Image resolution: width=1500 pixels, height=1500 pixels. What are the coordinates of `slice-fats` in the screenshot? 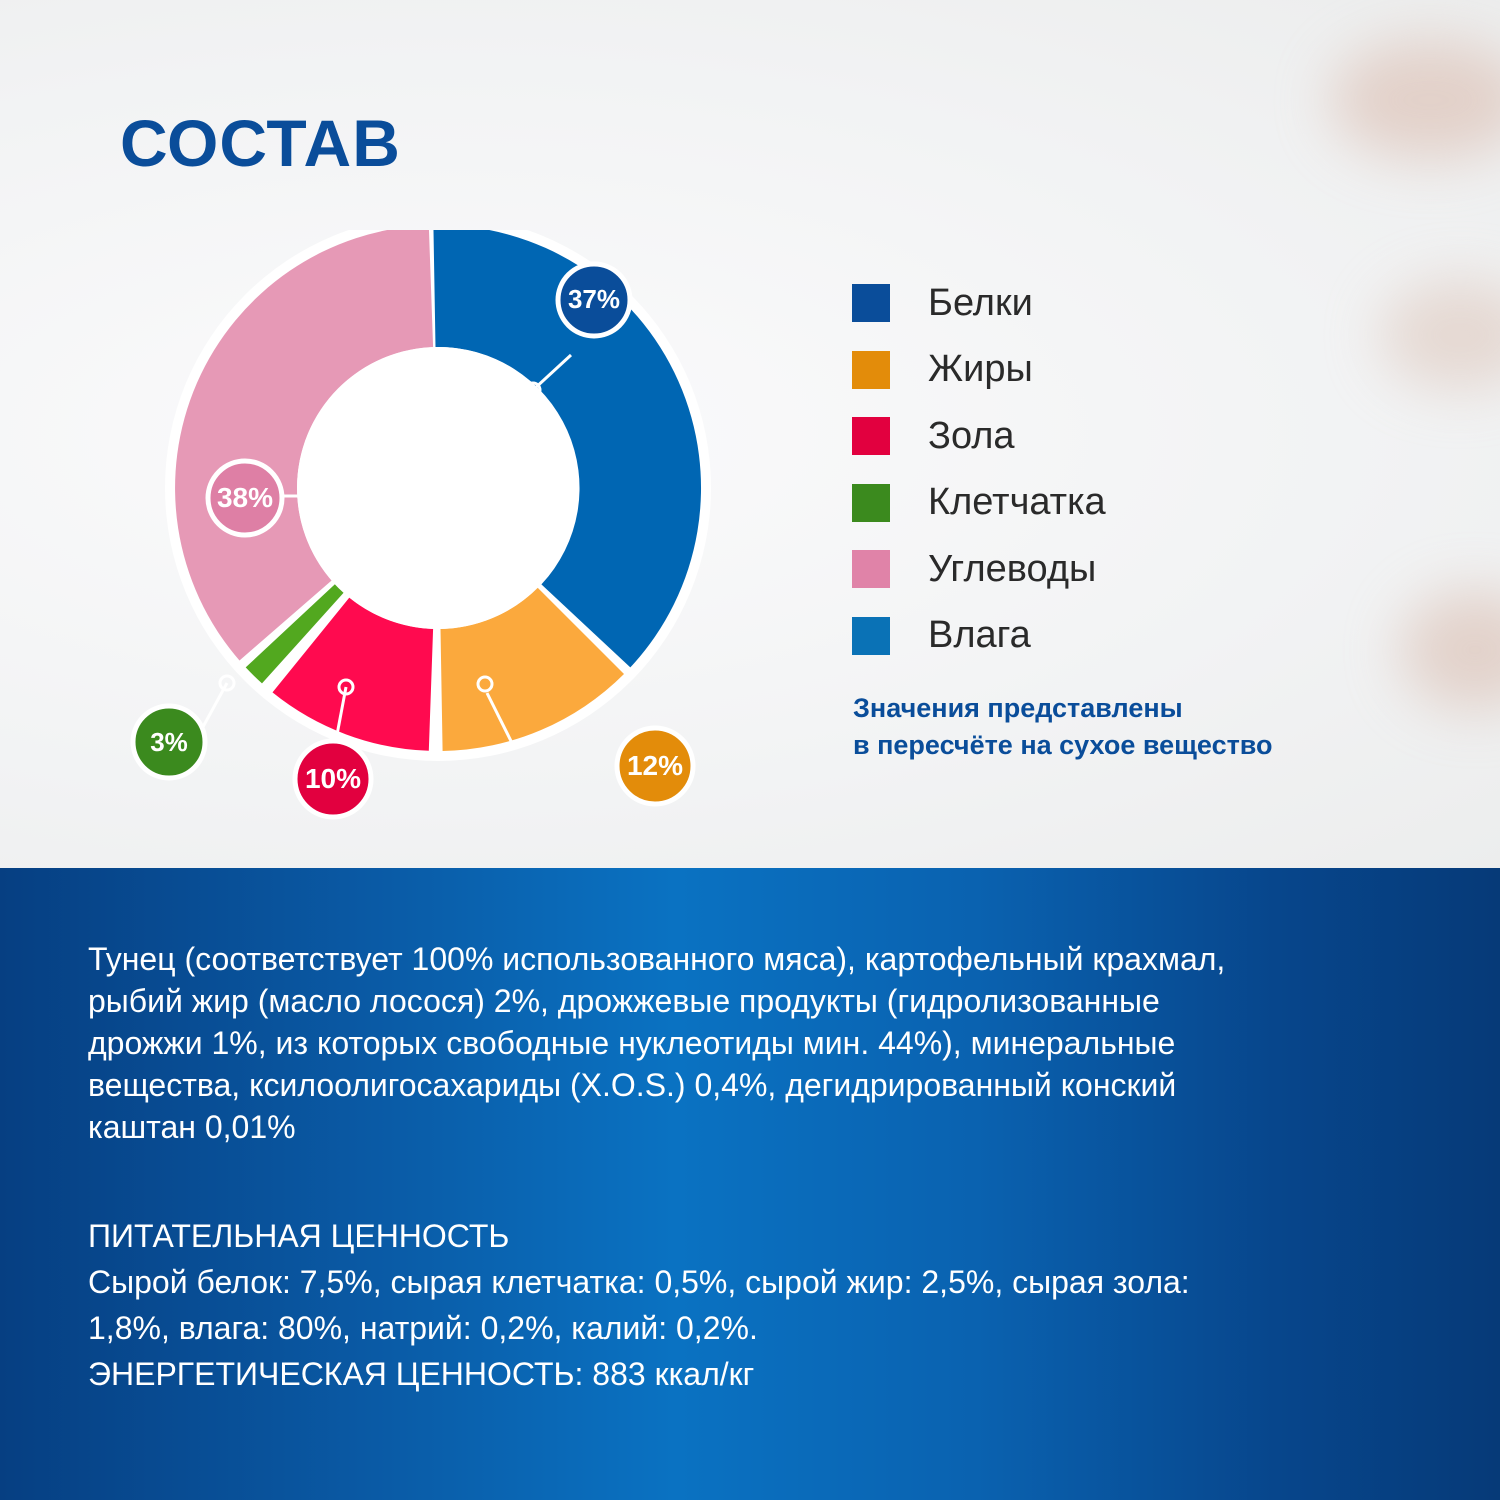 It's located at (532, 669).